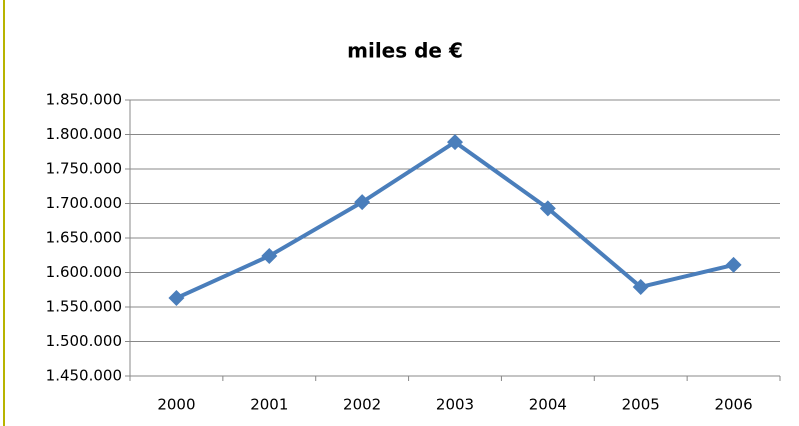  Describe the element at coordinates (733, 405) in the screenshot. I see `x-tick-label: 2006` at that location.